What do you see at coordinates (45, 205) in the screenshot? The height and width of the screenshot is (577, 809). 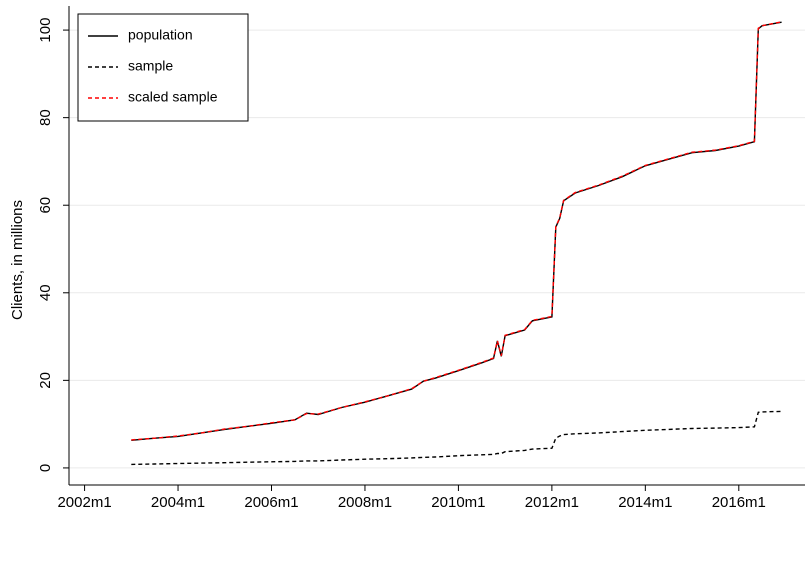 I see `y-tick-label: 60` at bounding box center [45, 205].